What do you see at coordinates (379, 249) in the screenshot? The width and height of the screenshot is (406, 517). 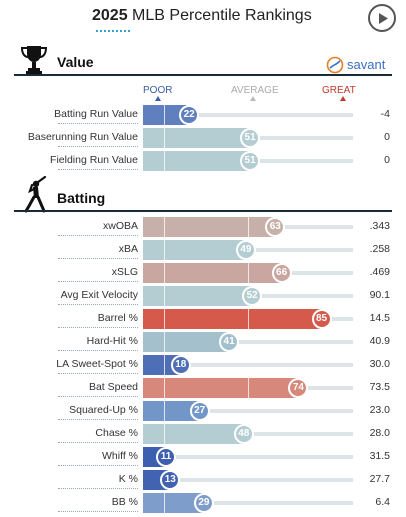 I see `metric-value: .258` at bounding box center [379, 249].